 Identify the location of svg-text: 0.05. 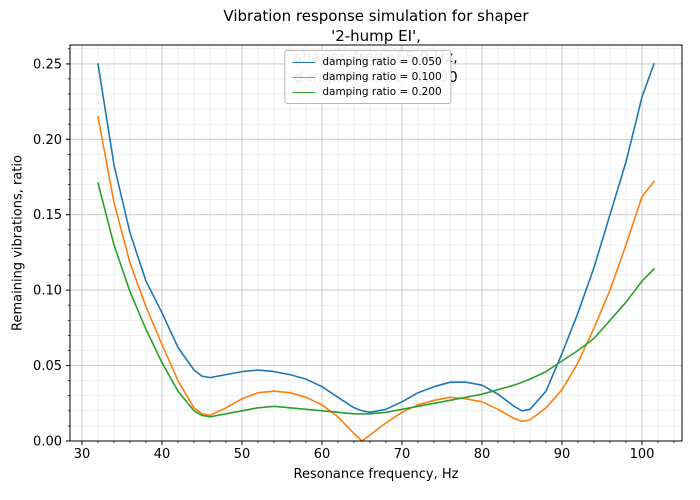
(47, 366).